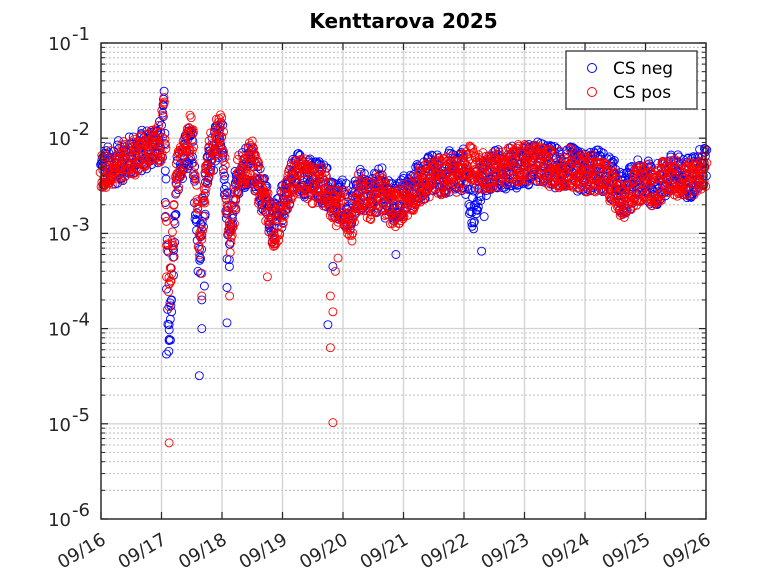 The width and height of the screenshot is (778, 587). What do you see at coordinates (643, 69) in the screenshot?
I see `legend-label: CS neg` at bounding box center [643, 69].